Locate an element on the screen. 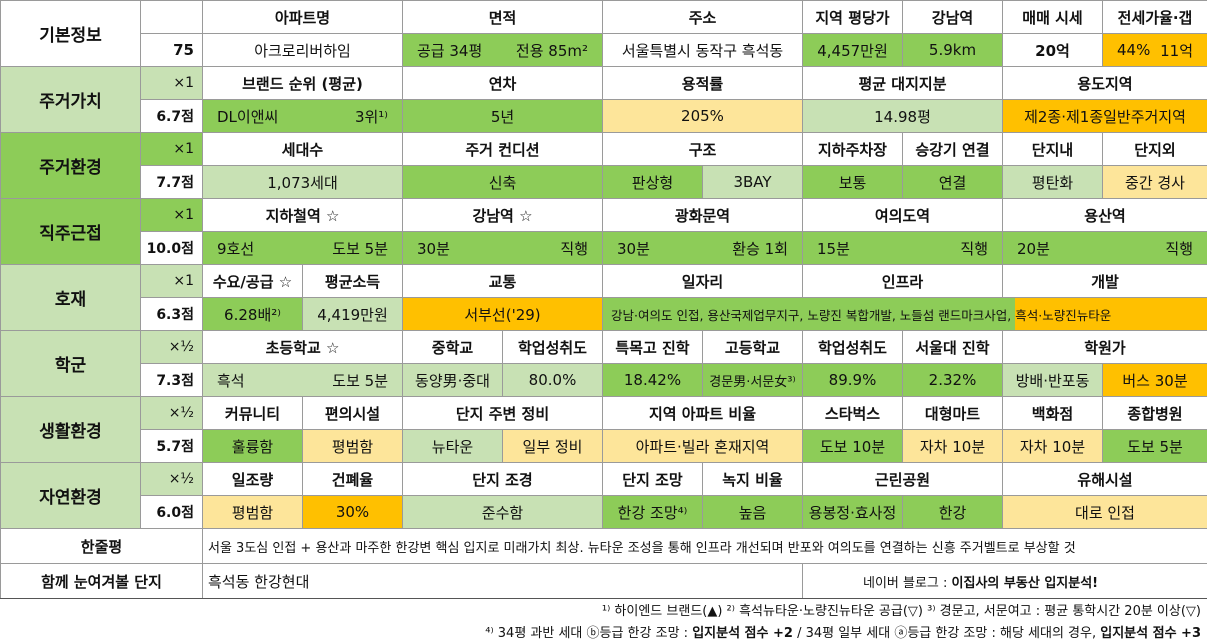 This screenshot has width=1207, height=642. brand-rank-b: 3위¹⁾ is located at coordinates (371, 116).